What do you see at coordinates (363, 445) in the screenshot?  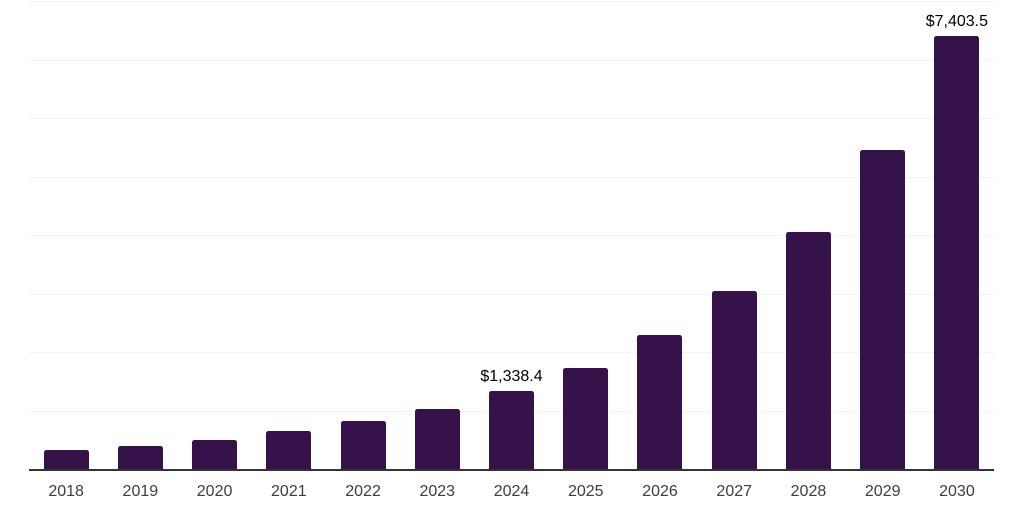 I see `bar-2022` at bounding box center [363, 445].